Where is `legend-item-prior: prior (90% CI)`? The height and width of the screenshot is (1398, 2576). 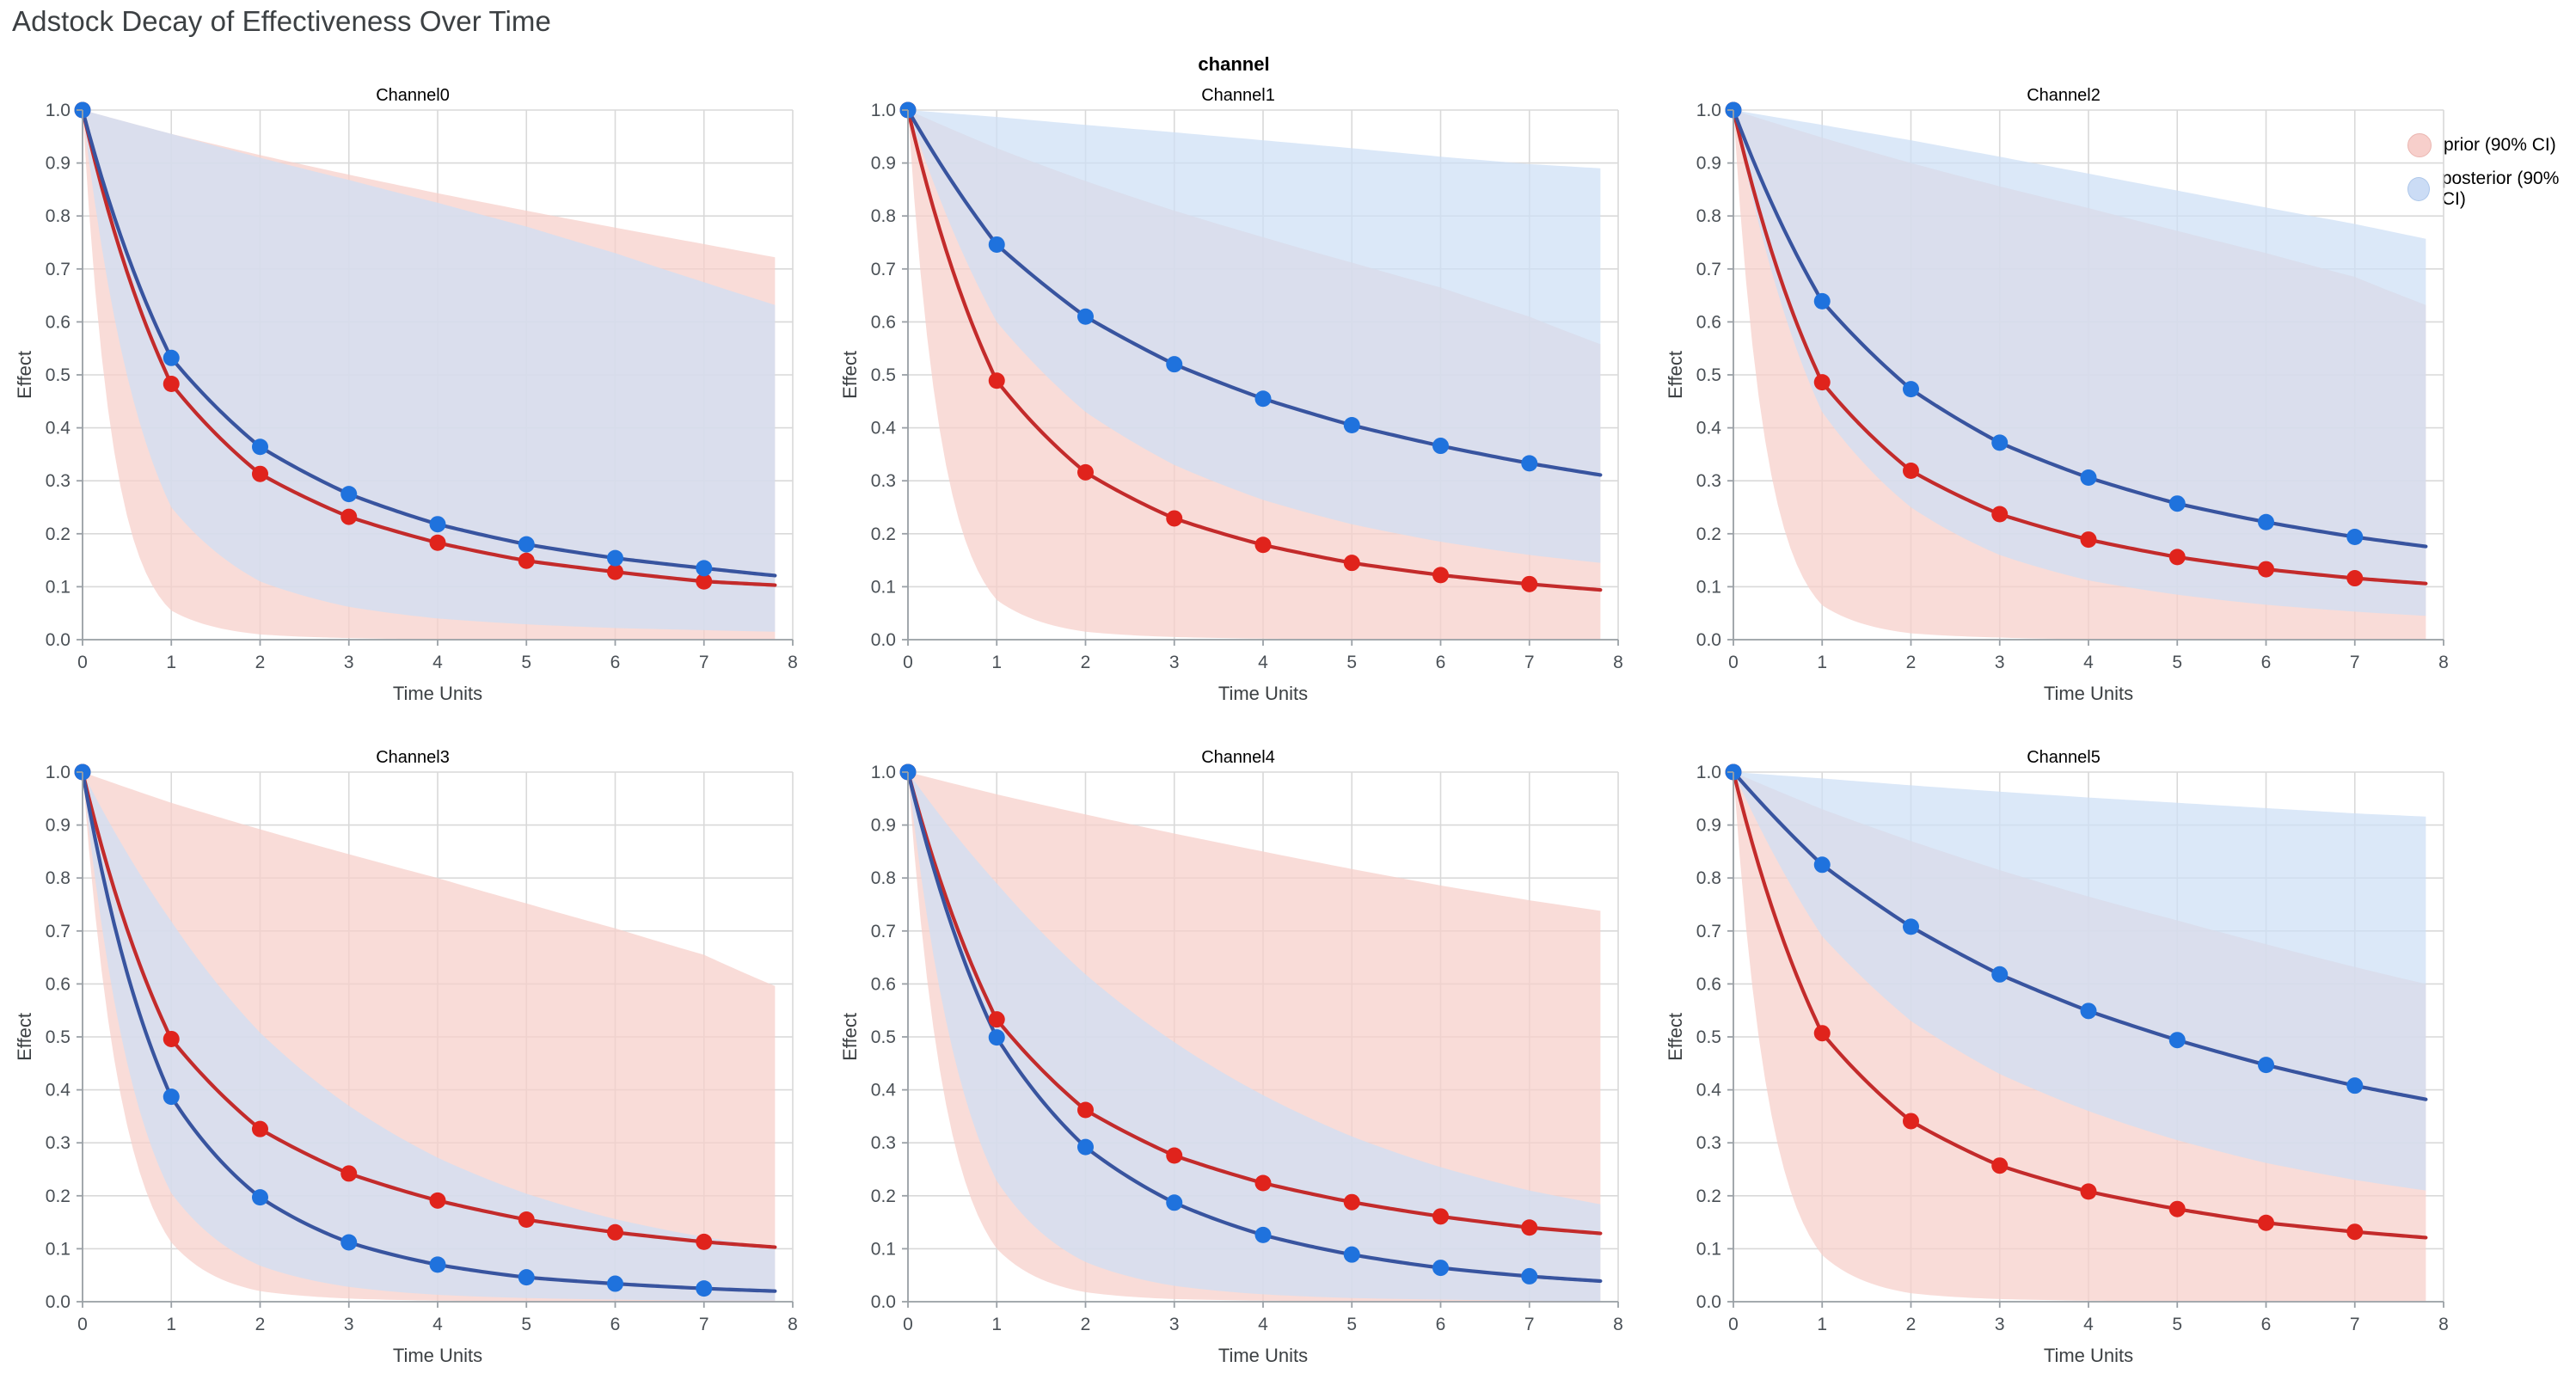 legend-item-prior: prior (90% CI) is located at coordinates (2491, 145).